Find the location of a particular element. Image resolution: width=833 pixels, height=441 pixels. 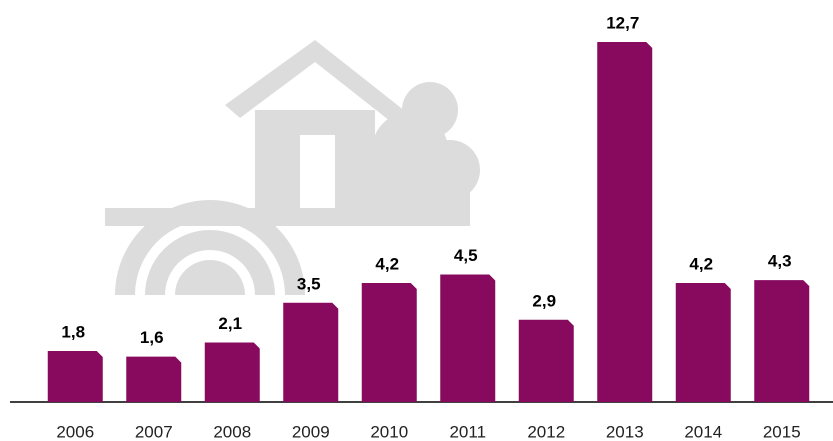

value-label: 2,9 is located at coordinates (544, 300).